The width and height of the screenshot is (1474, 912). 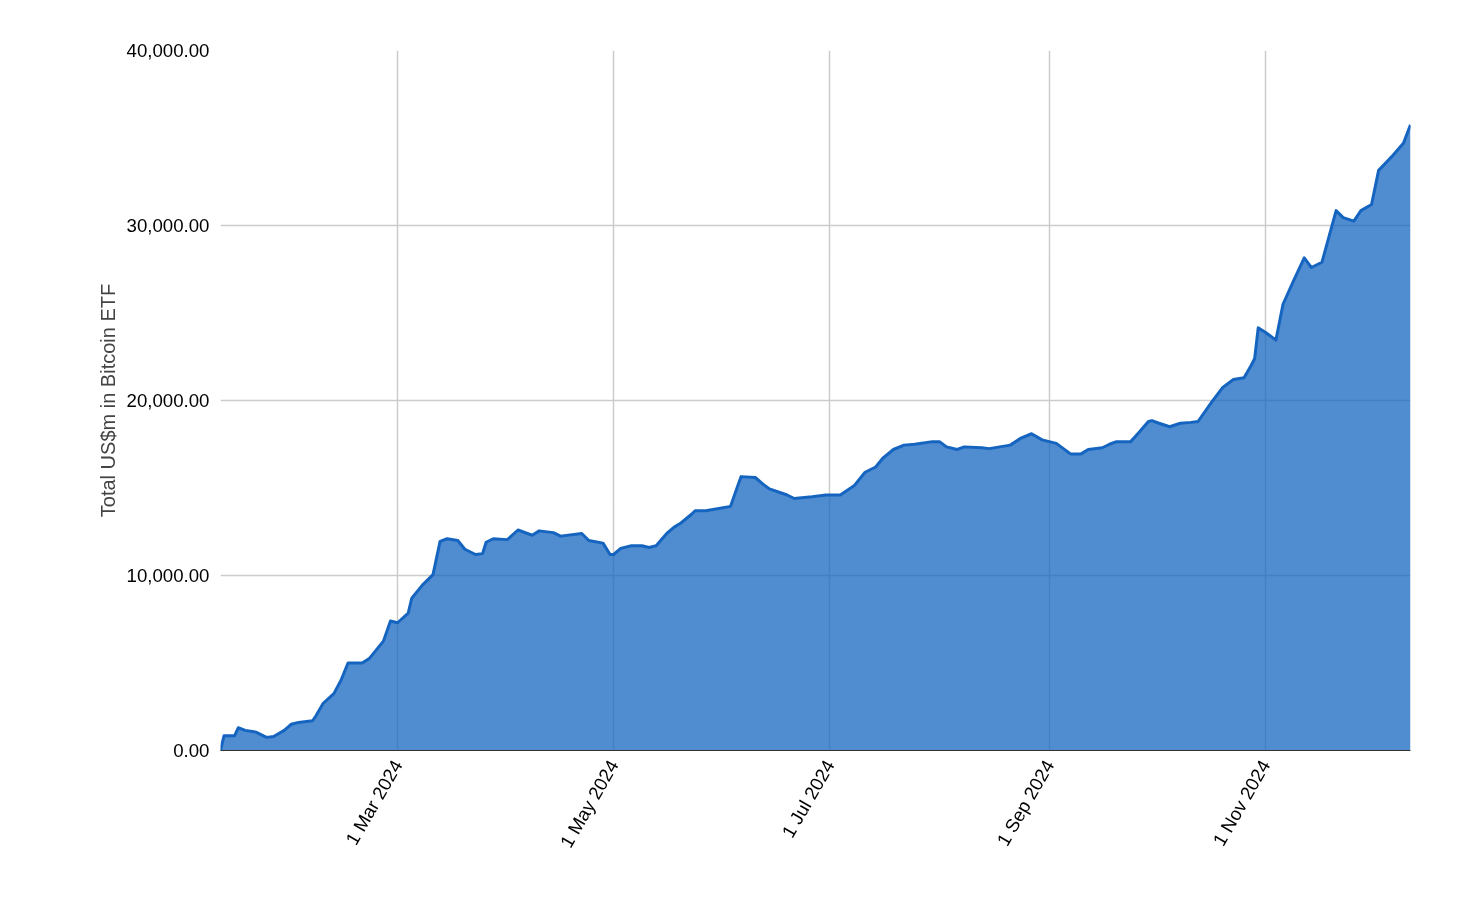 What do you see at coordinates (168, 225) in the screenshot?
I see `y-tick-label: 30,000.00` at bounding box center [168, 225].